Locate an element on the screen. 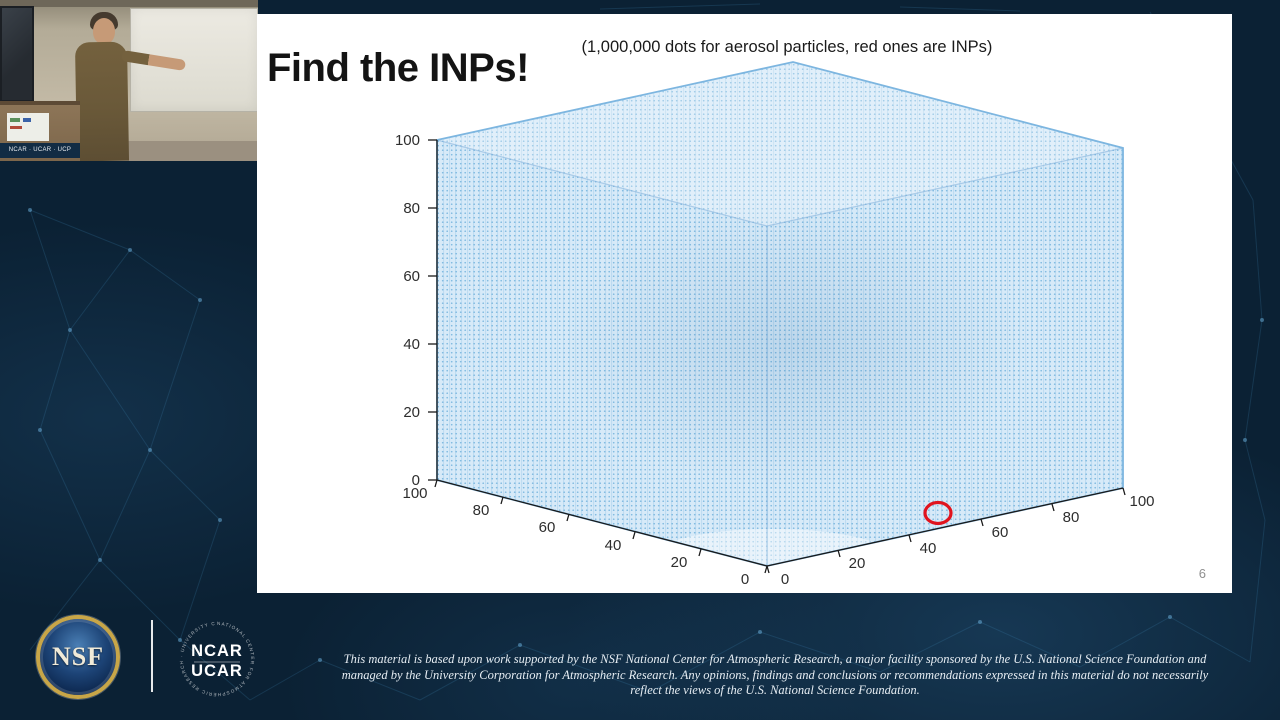 The image size is (1280, 720). z-tick-label: 80 is located at coordinates (411, 208).